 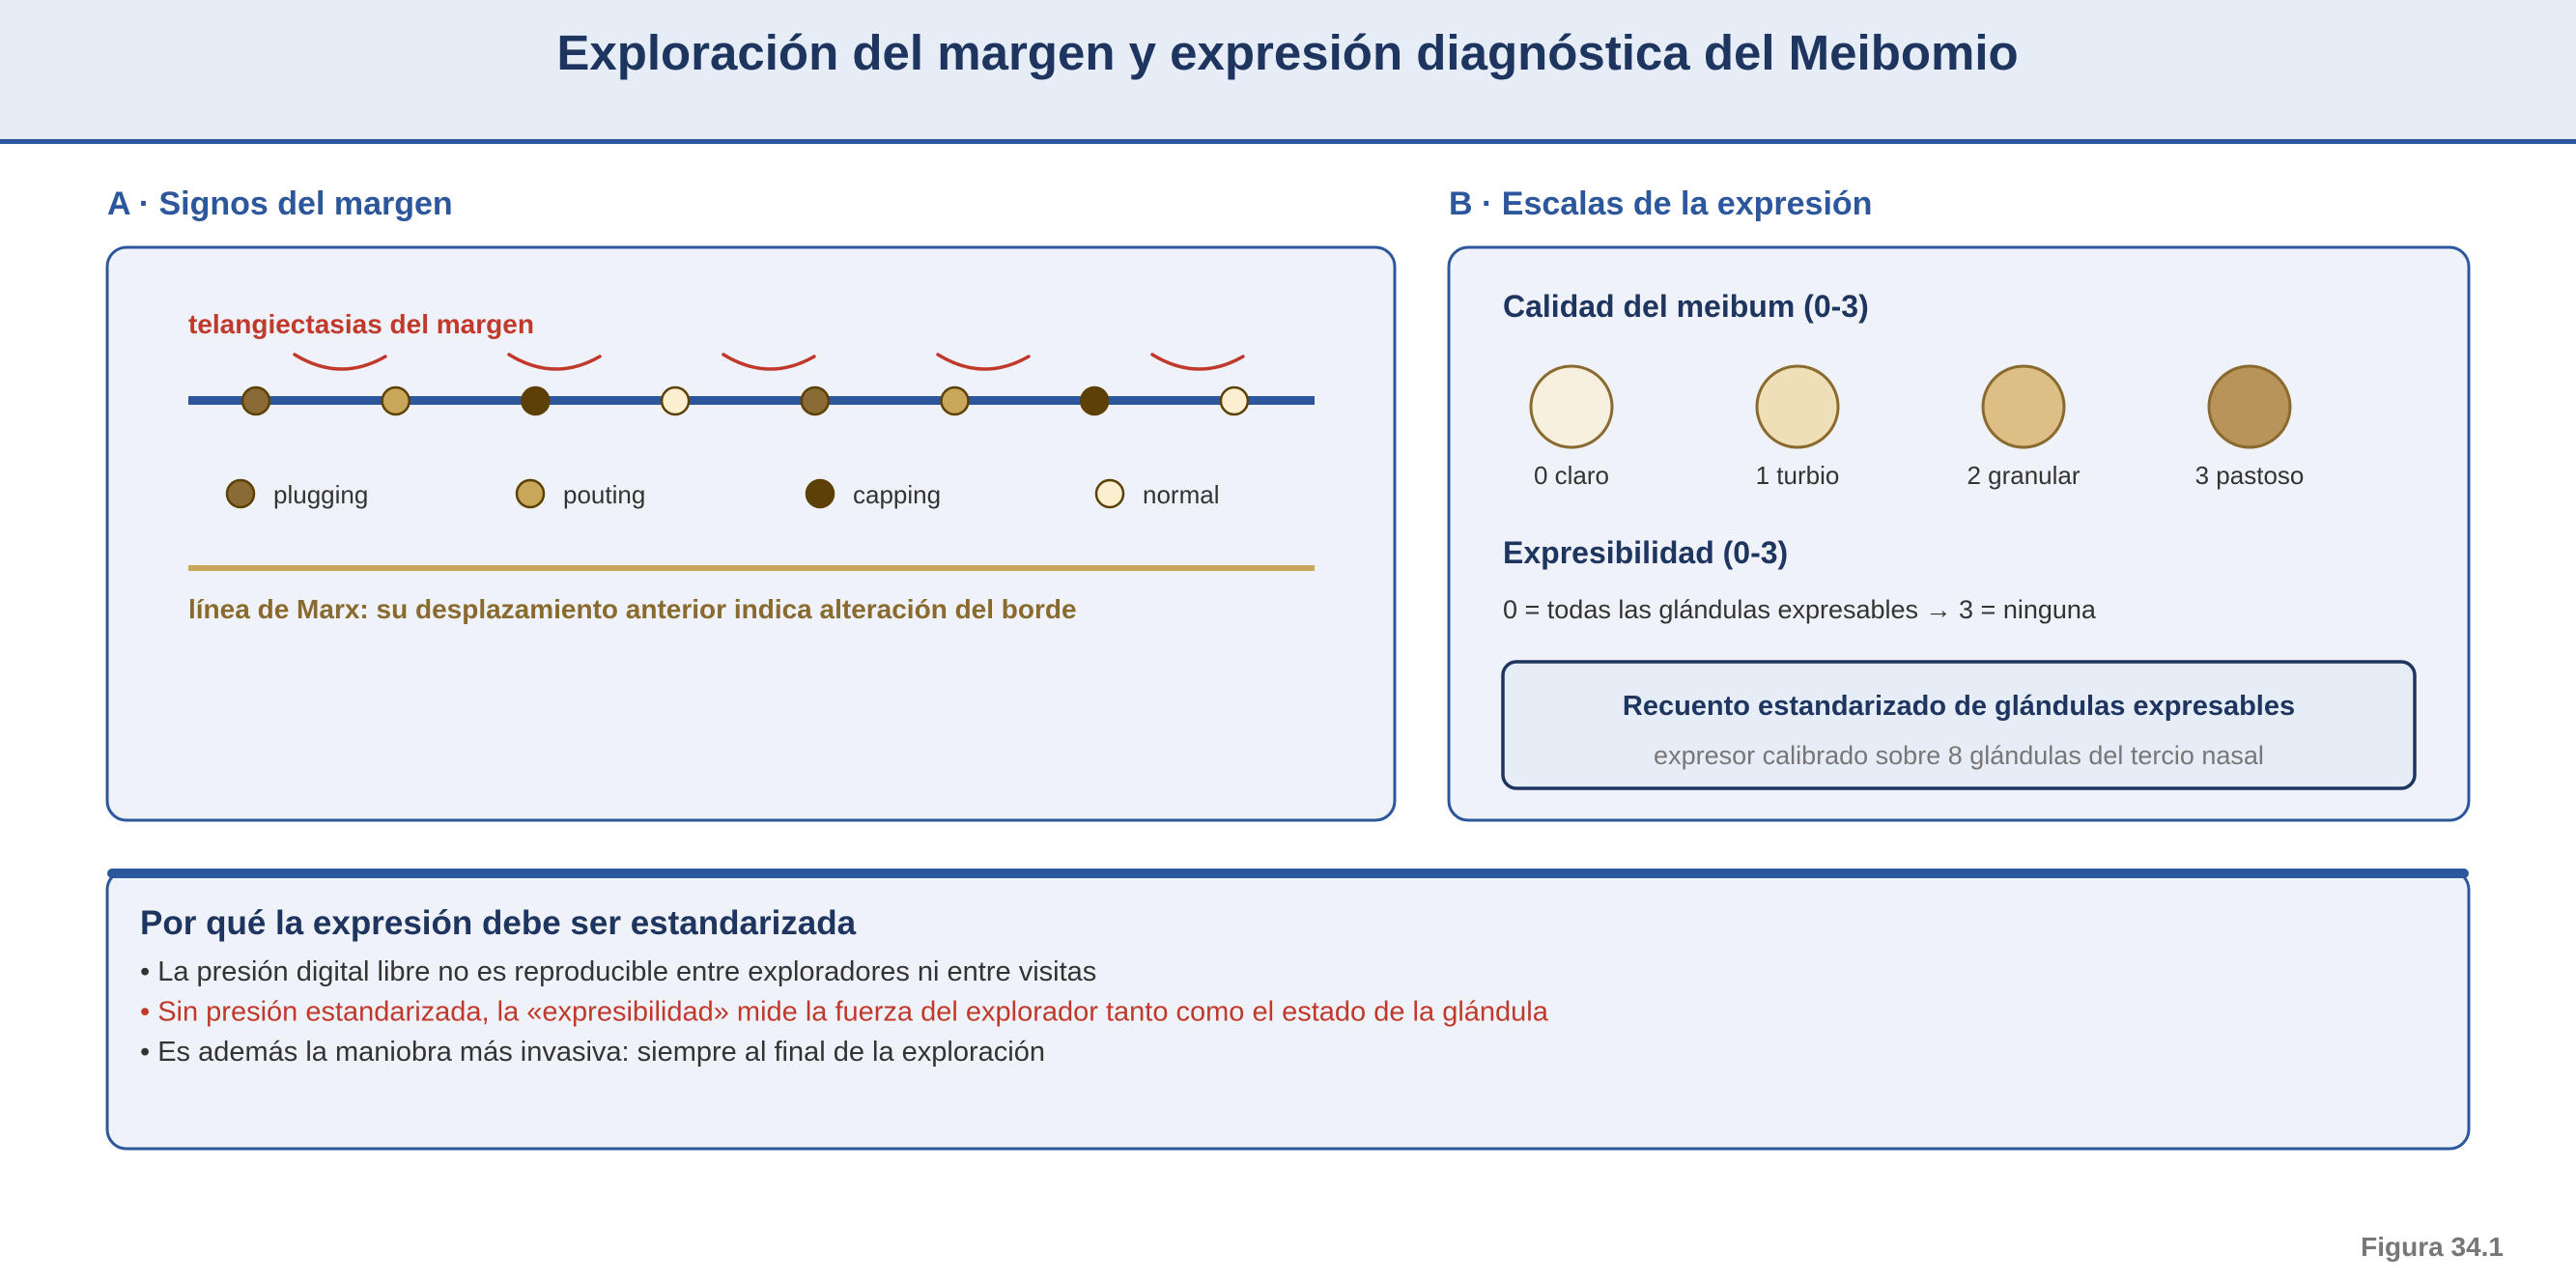 I want to click on quality-grade-label: 2 granular, so click(x=2023, y=476).